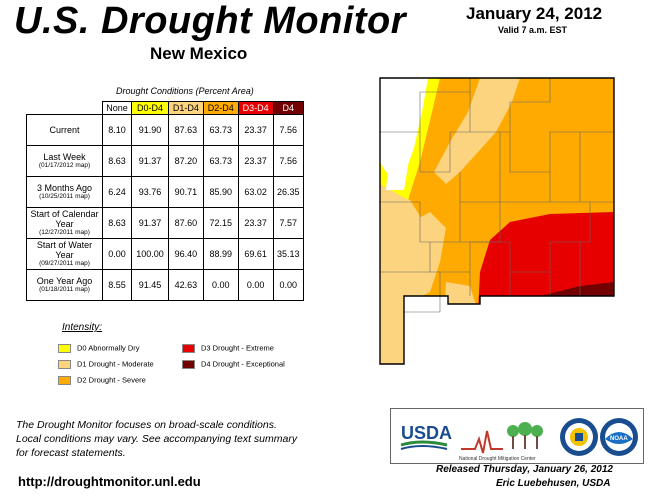 This screenshot has width=670, height=498. I want to click on table-cell: 85.90, so click(220, 192).